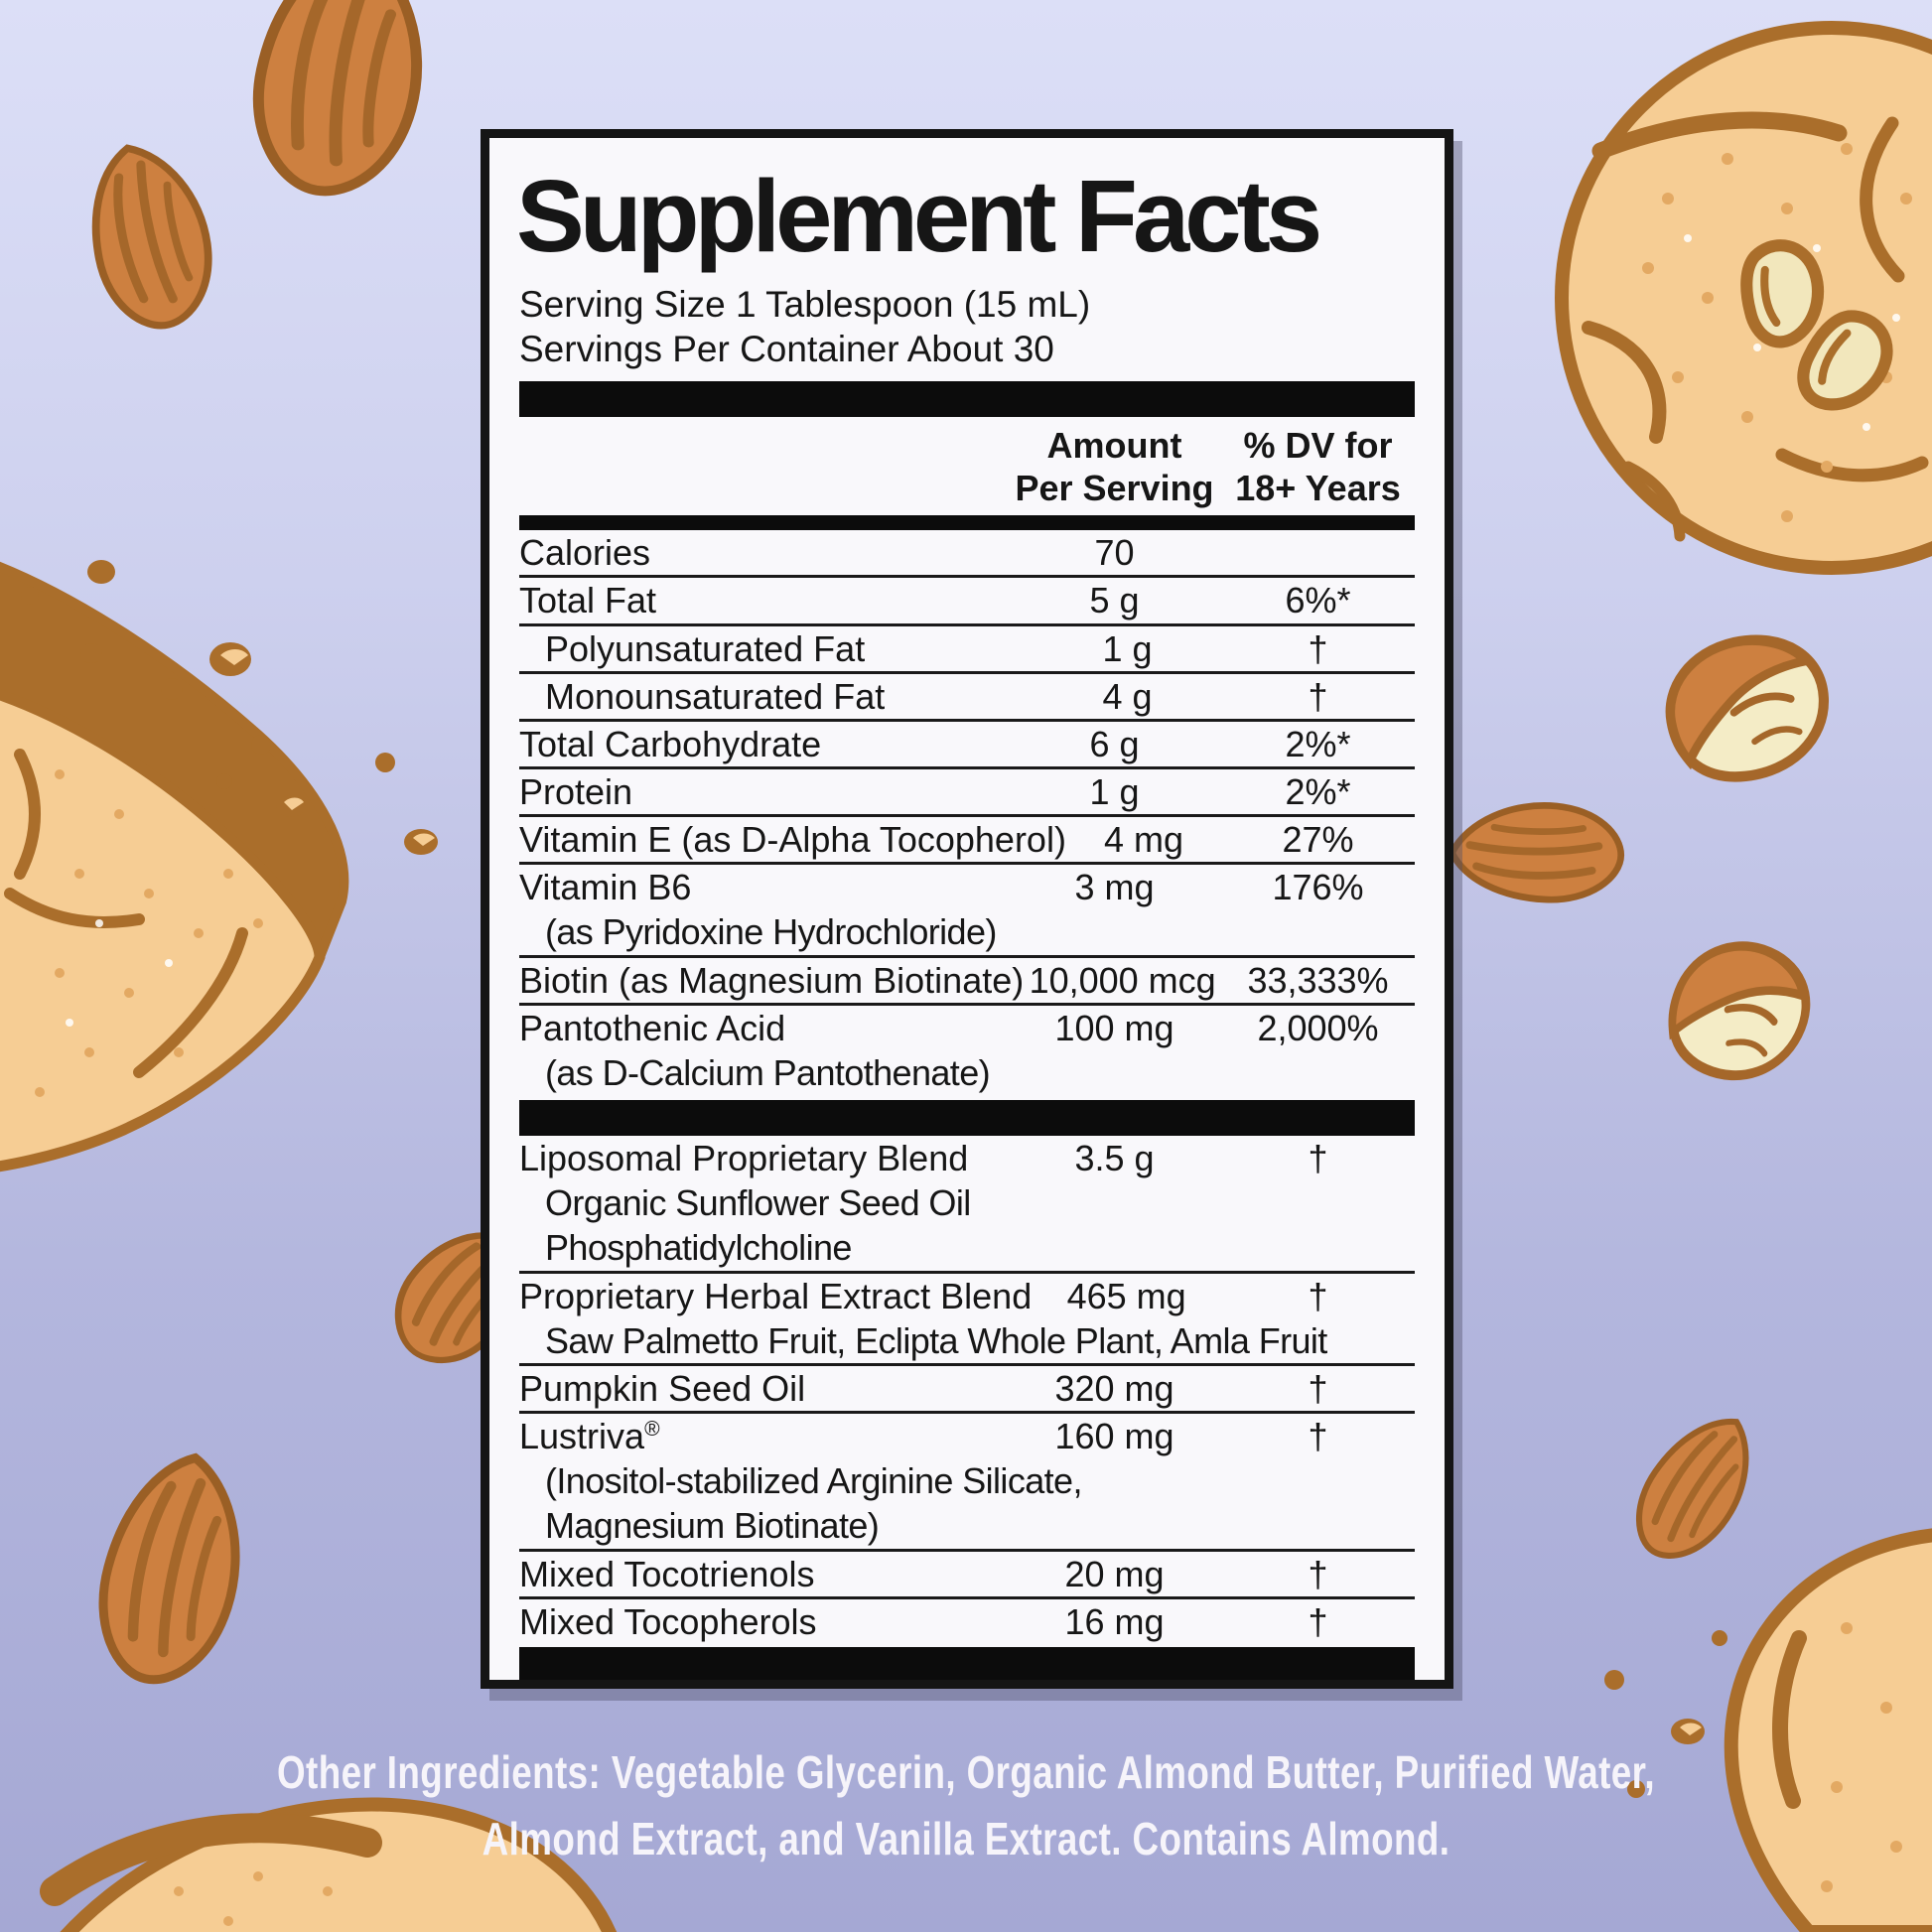  Describe the element at coordinates (653, 1027) in the screenshot. I see `row-label: Pantothenic Acid` at that location.